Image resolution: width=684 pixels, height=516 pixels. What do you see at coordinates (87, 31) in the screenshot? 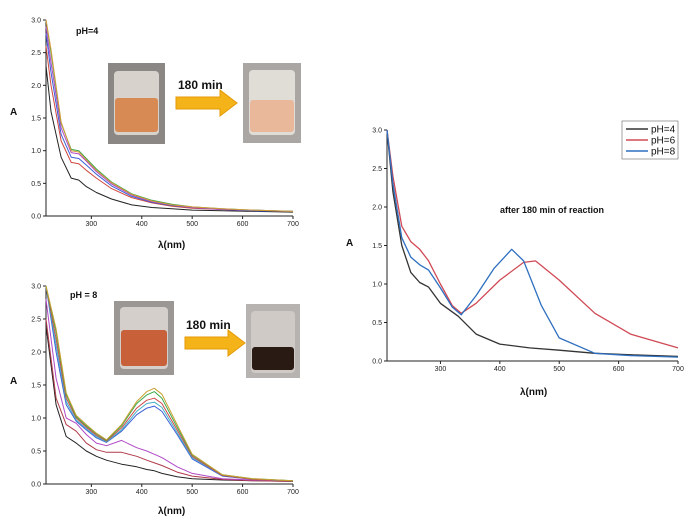
I see `title-panel-a: pH=4` at bounding box center [87, 31].